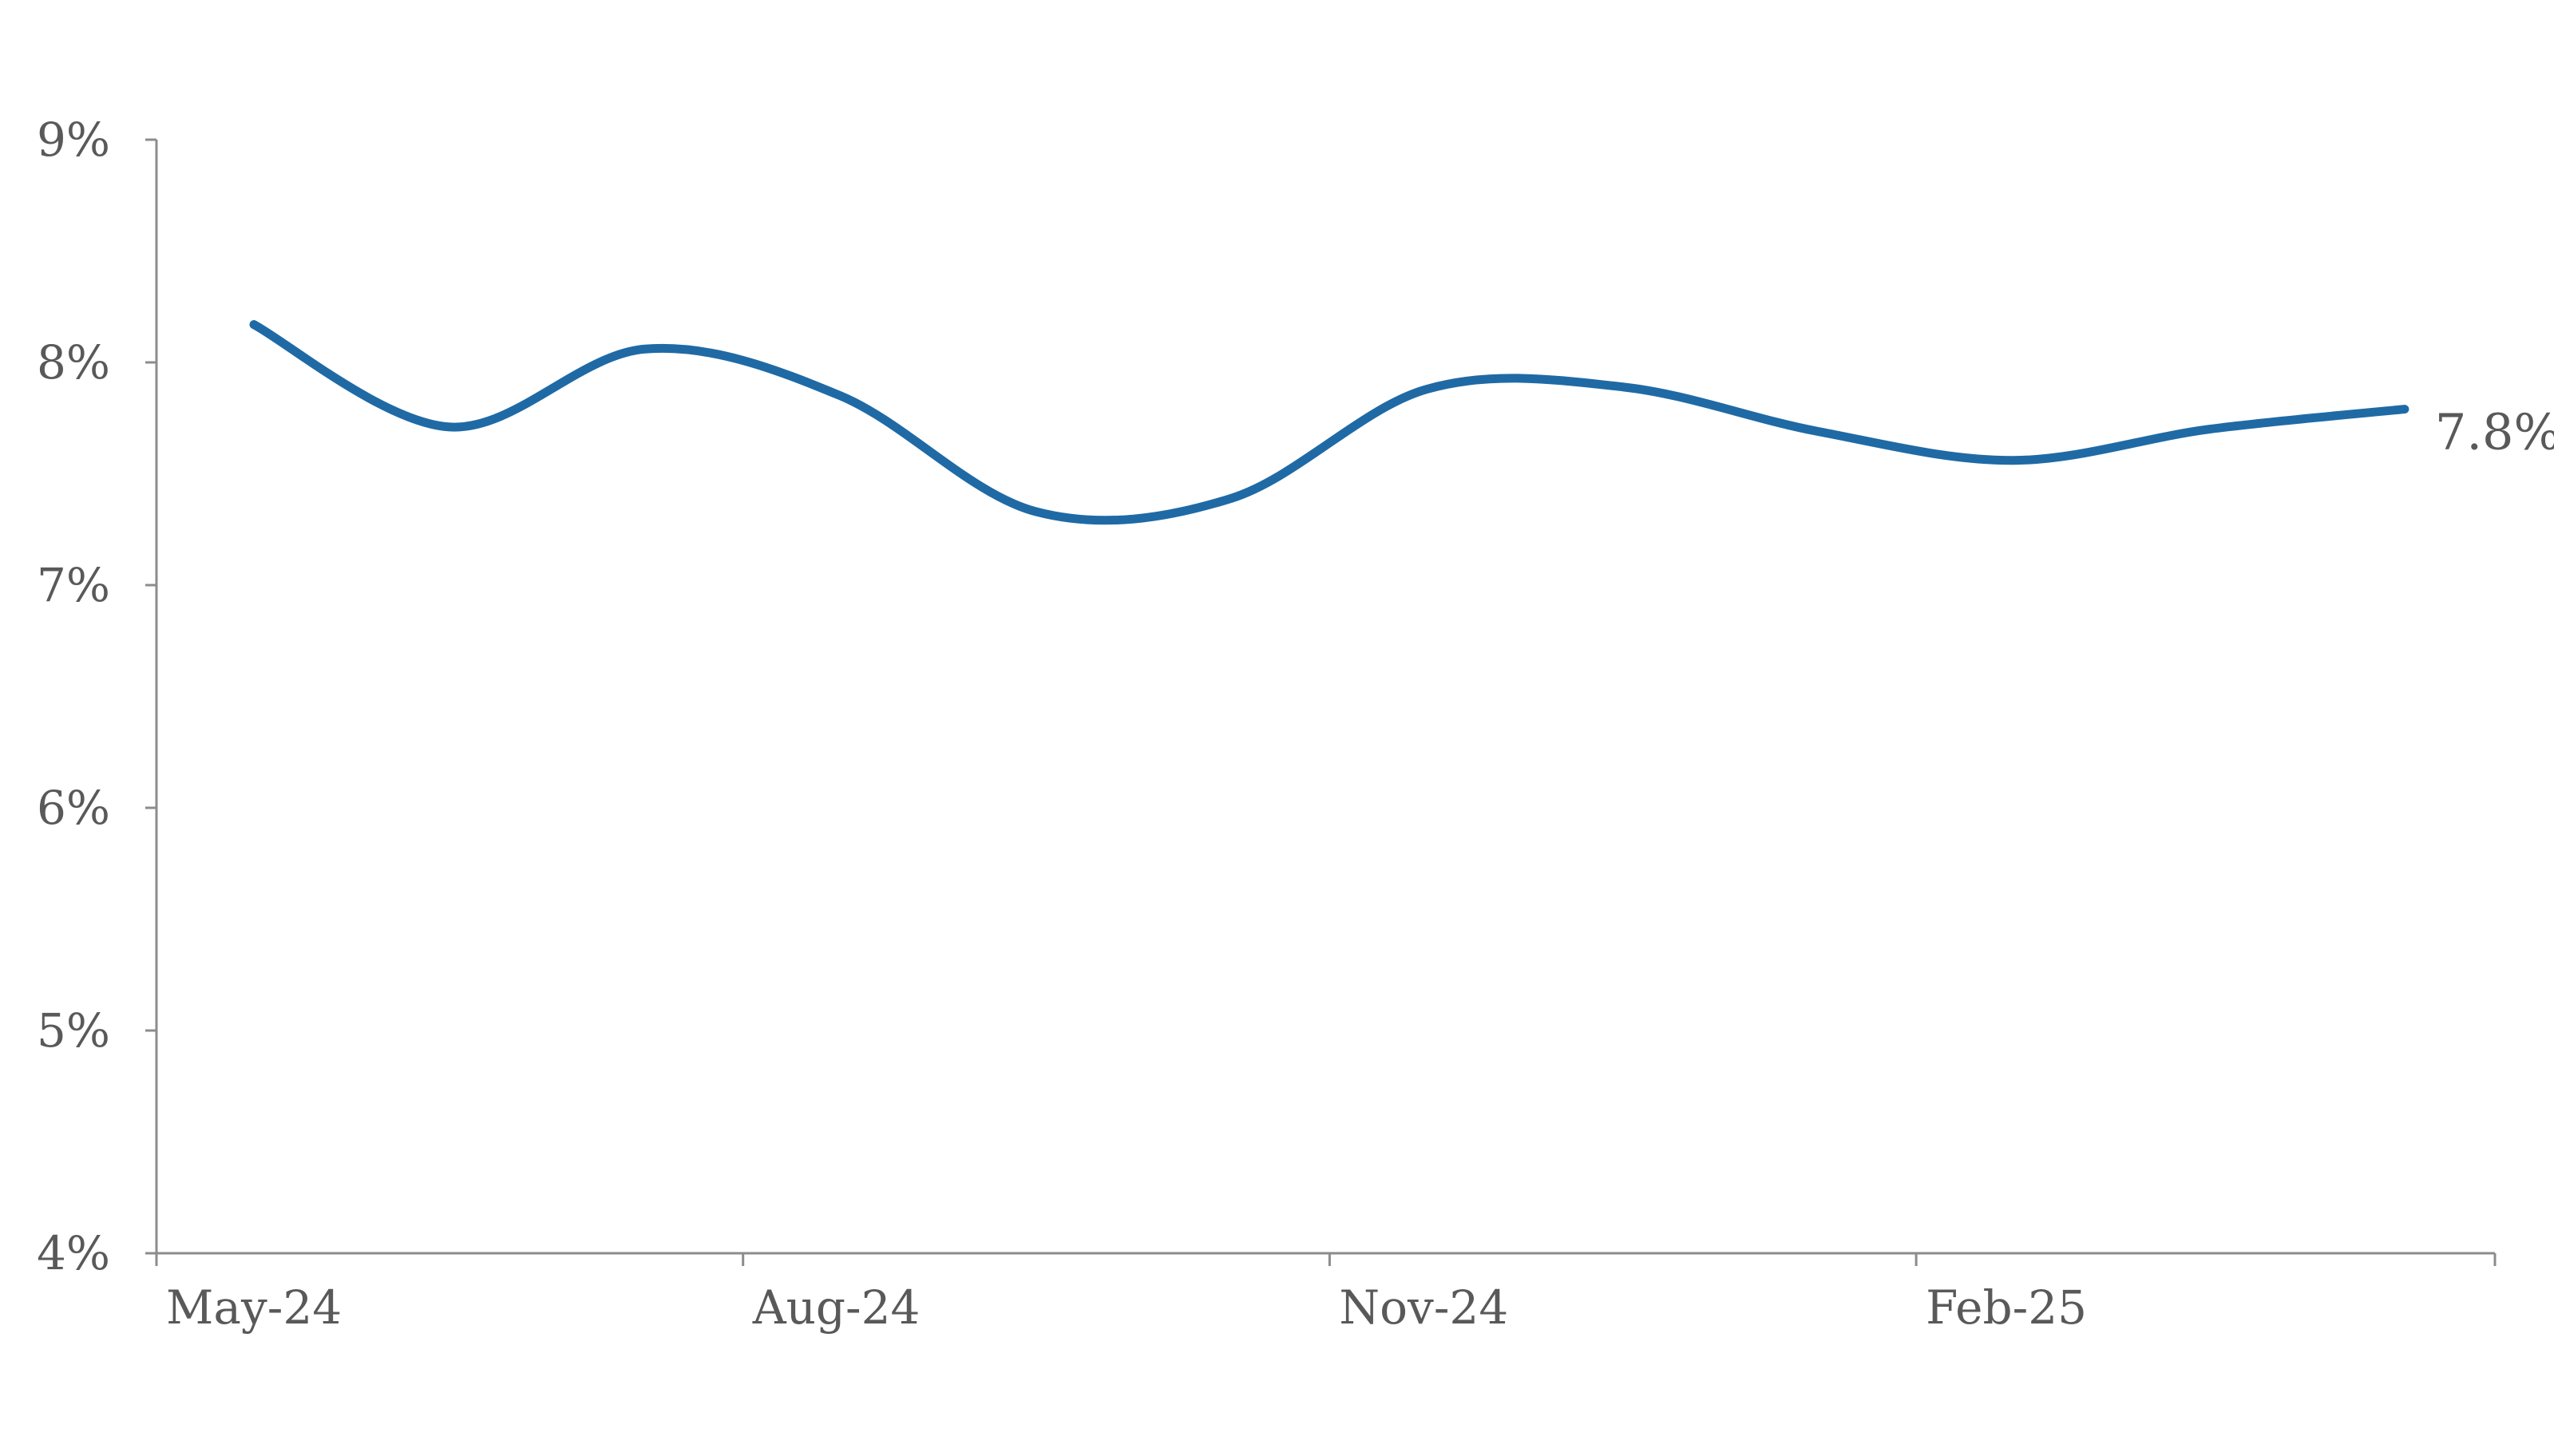  I want to click on y-tick-label: 4%, so click(73, 1253).